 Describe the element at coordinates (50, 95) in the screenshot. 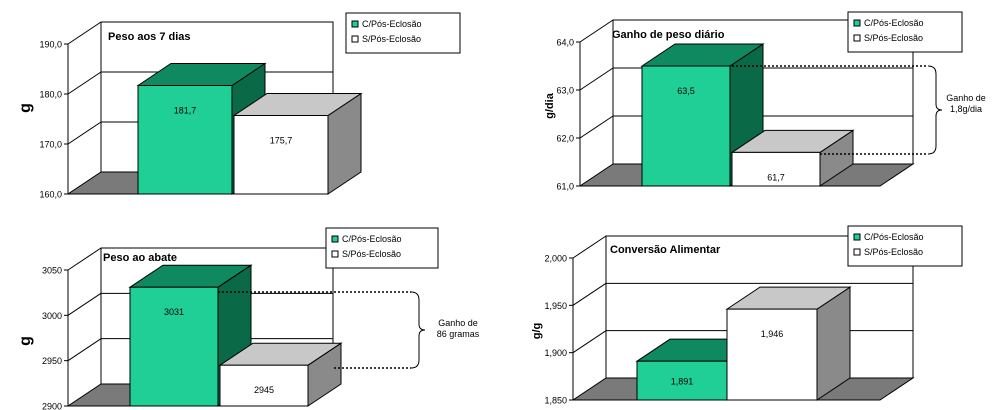

I see `y-tick-label: 180,0` at that location.